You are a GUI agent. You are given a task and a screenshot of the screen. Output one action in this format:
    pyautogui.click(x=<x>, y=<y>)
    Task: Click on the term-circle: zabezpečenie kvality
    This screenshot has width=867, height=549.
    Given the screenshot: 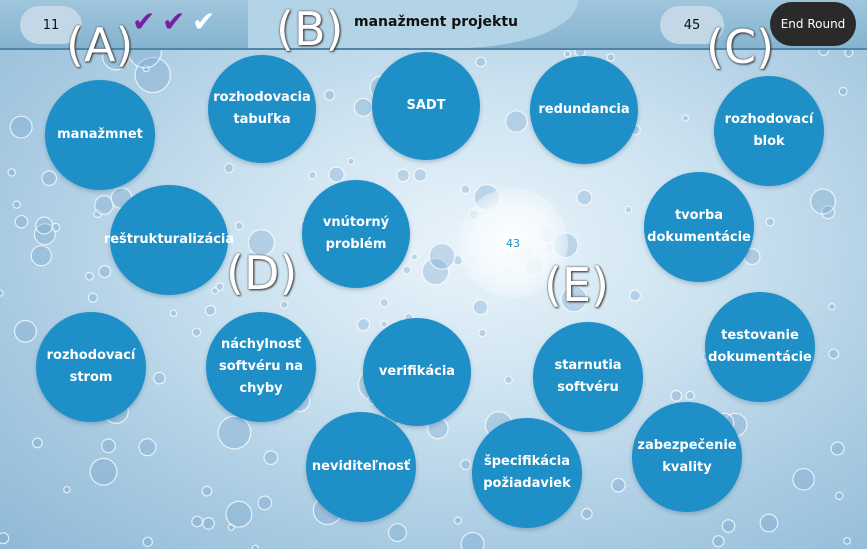 What is the action you would take?
    pyautogui.click(x=687, y=457)
    